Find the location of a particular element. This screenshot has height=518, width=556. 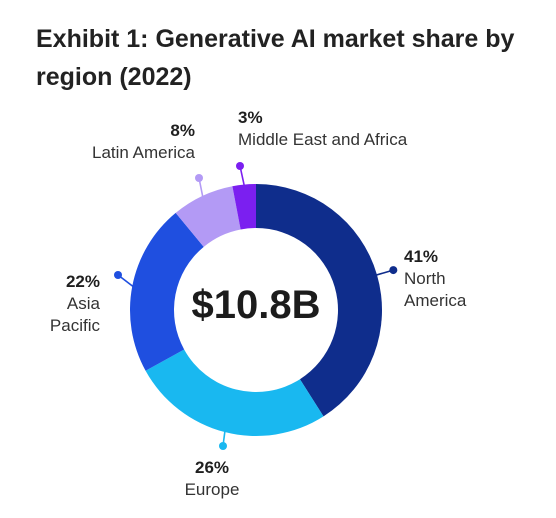

leader-dot-europe is located at coordinates (223, 446).